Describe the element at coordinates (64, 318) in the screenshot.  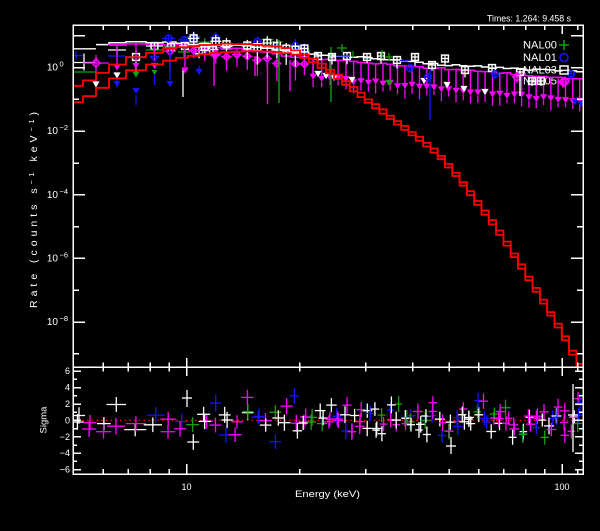
I see `svg-text: −8` at that location.